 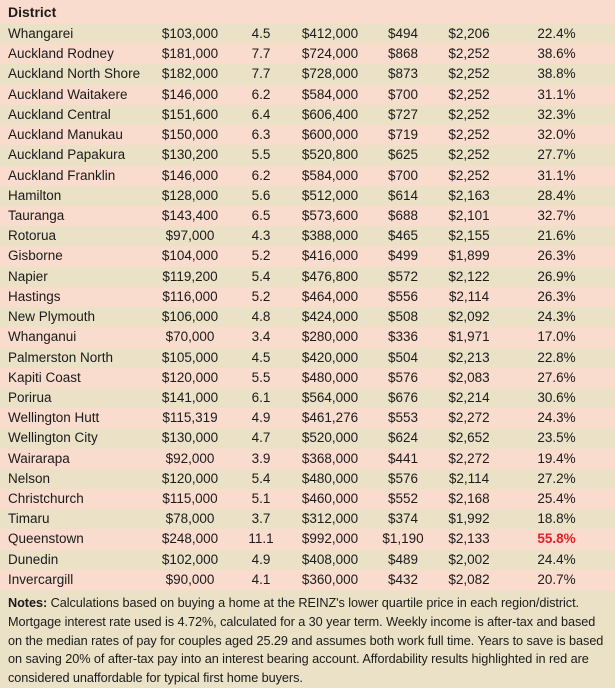 What do you see at coordinates (403, 94) in the screenshot?
I see `weekly-payment-cell: $700` at bounding box center [403, 94].